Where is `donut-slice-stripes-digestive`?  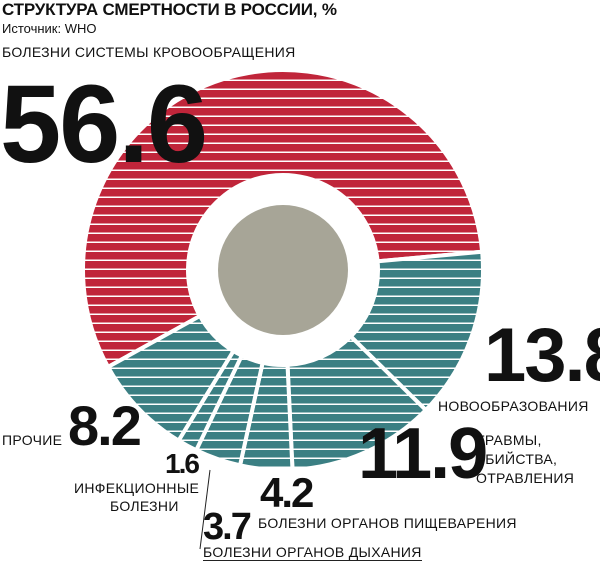 donut-slice-stripes-digestive is located at coordinates (266, 416).